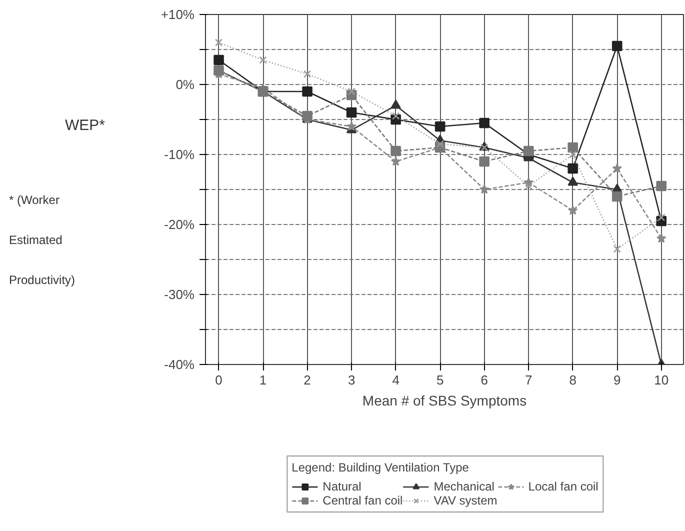 The height and width of the screenshot is (531, 685). What do you see at coordinates (661, 380) in the screenshot?
I see `x-tick-label: 10` at bounding box center [661, 380].